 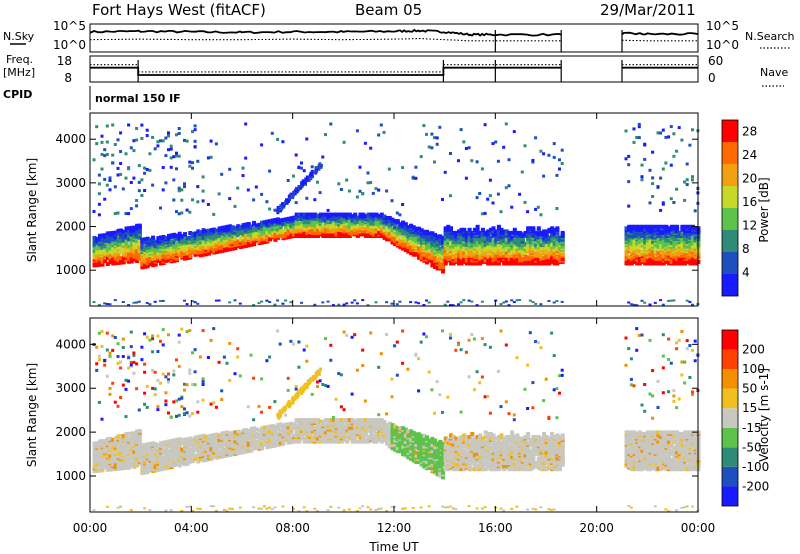 I want to click on freq-tick-bottom: 8, so click(x=68, y=78).